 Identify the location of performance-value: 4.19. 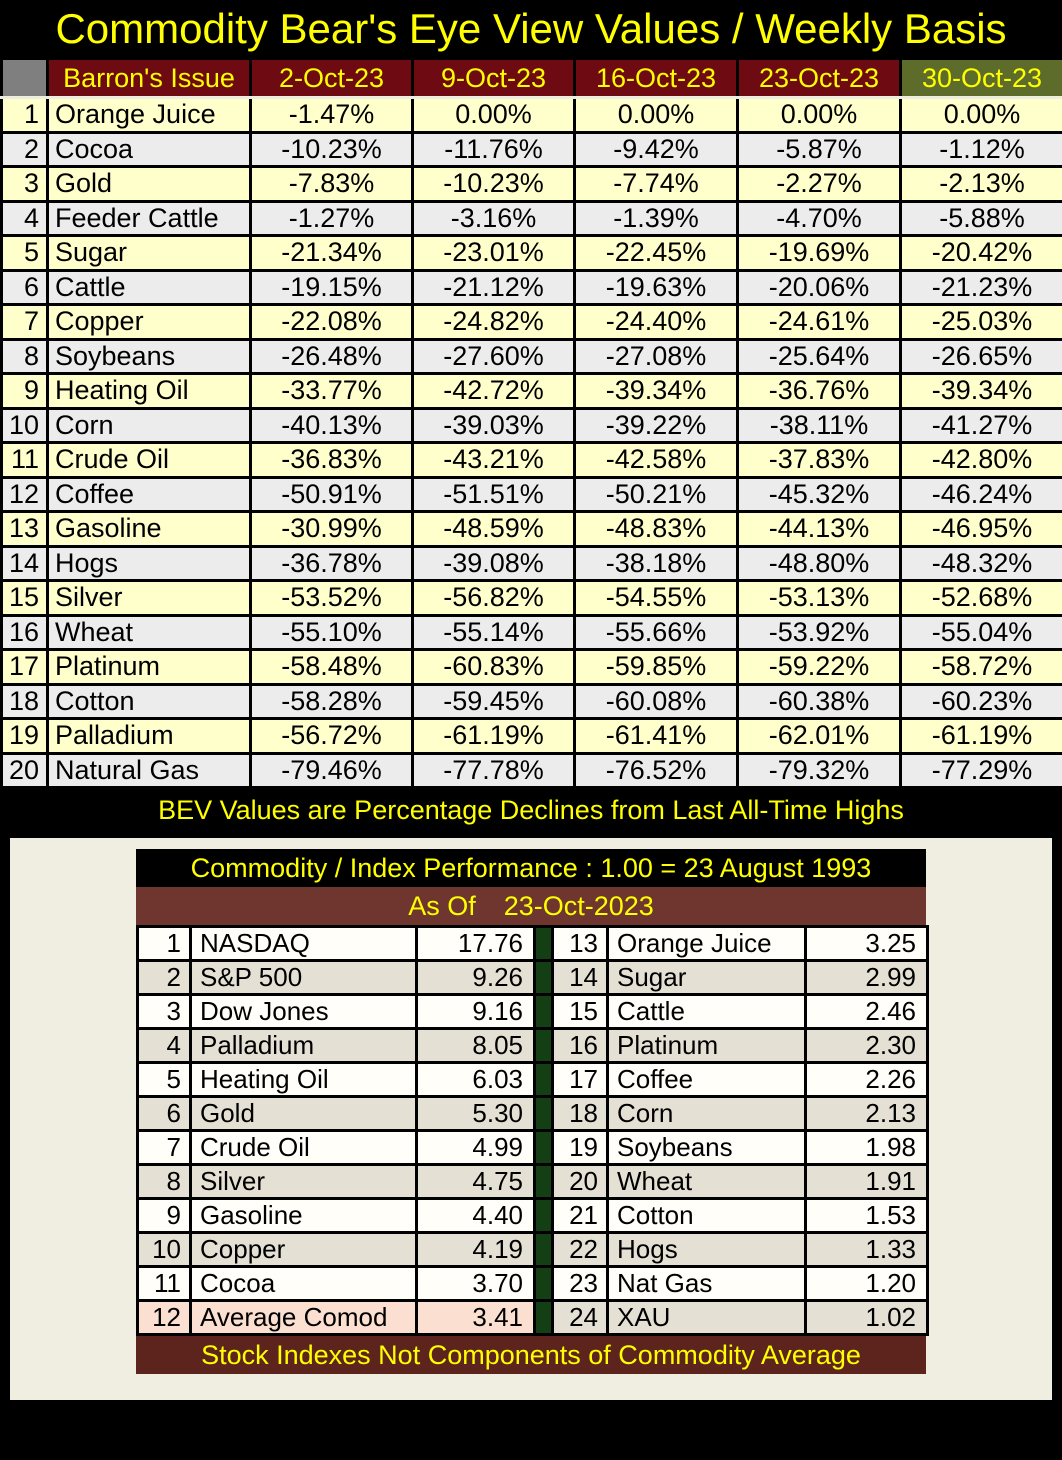
(475, 1249).